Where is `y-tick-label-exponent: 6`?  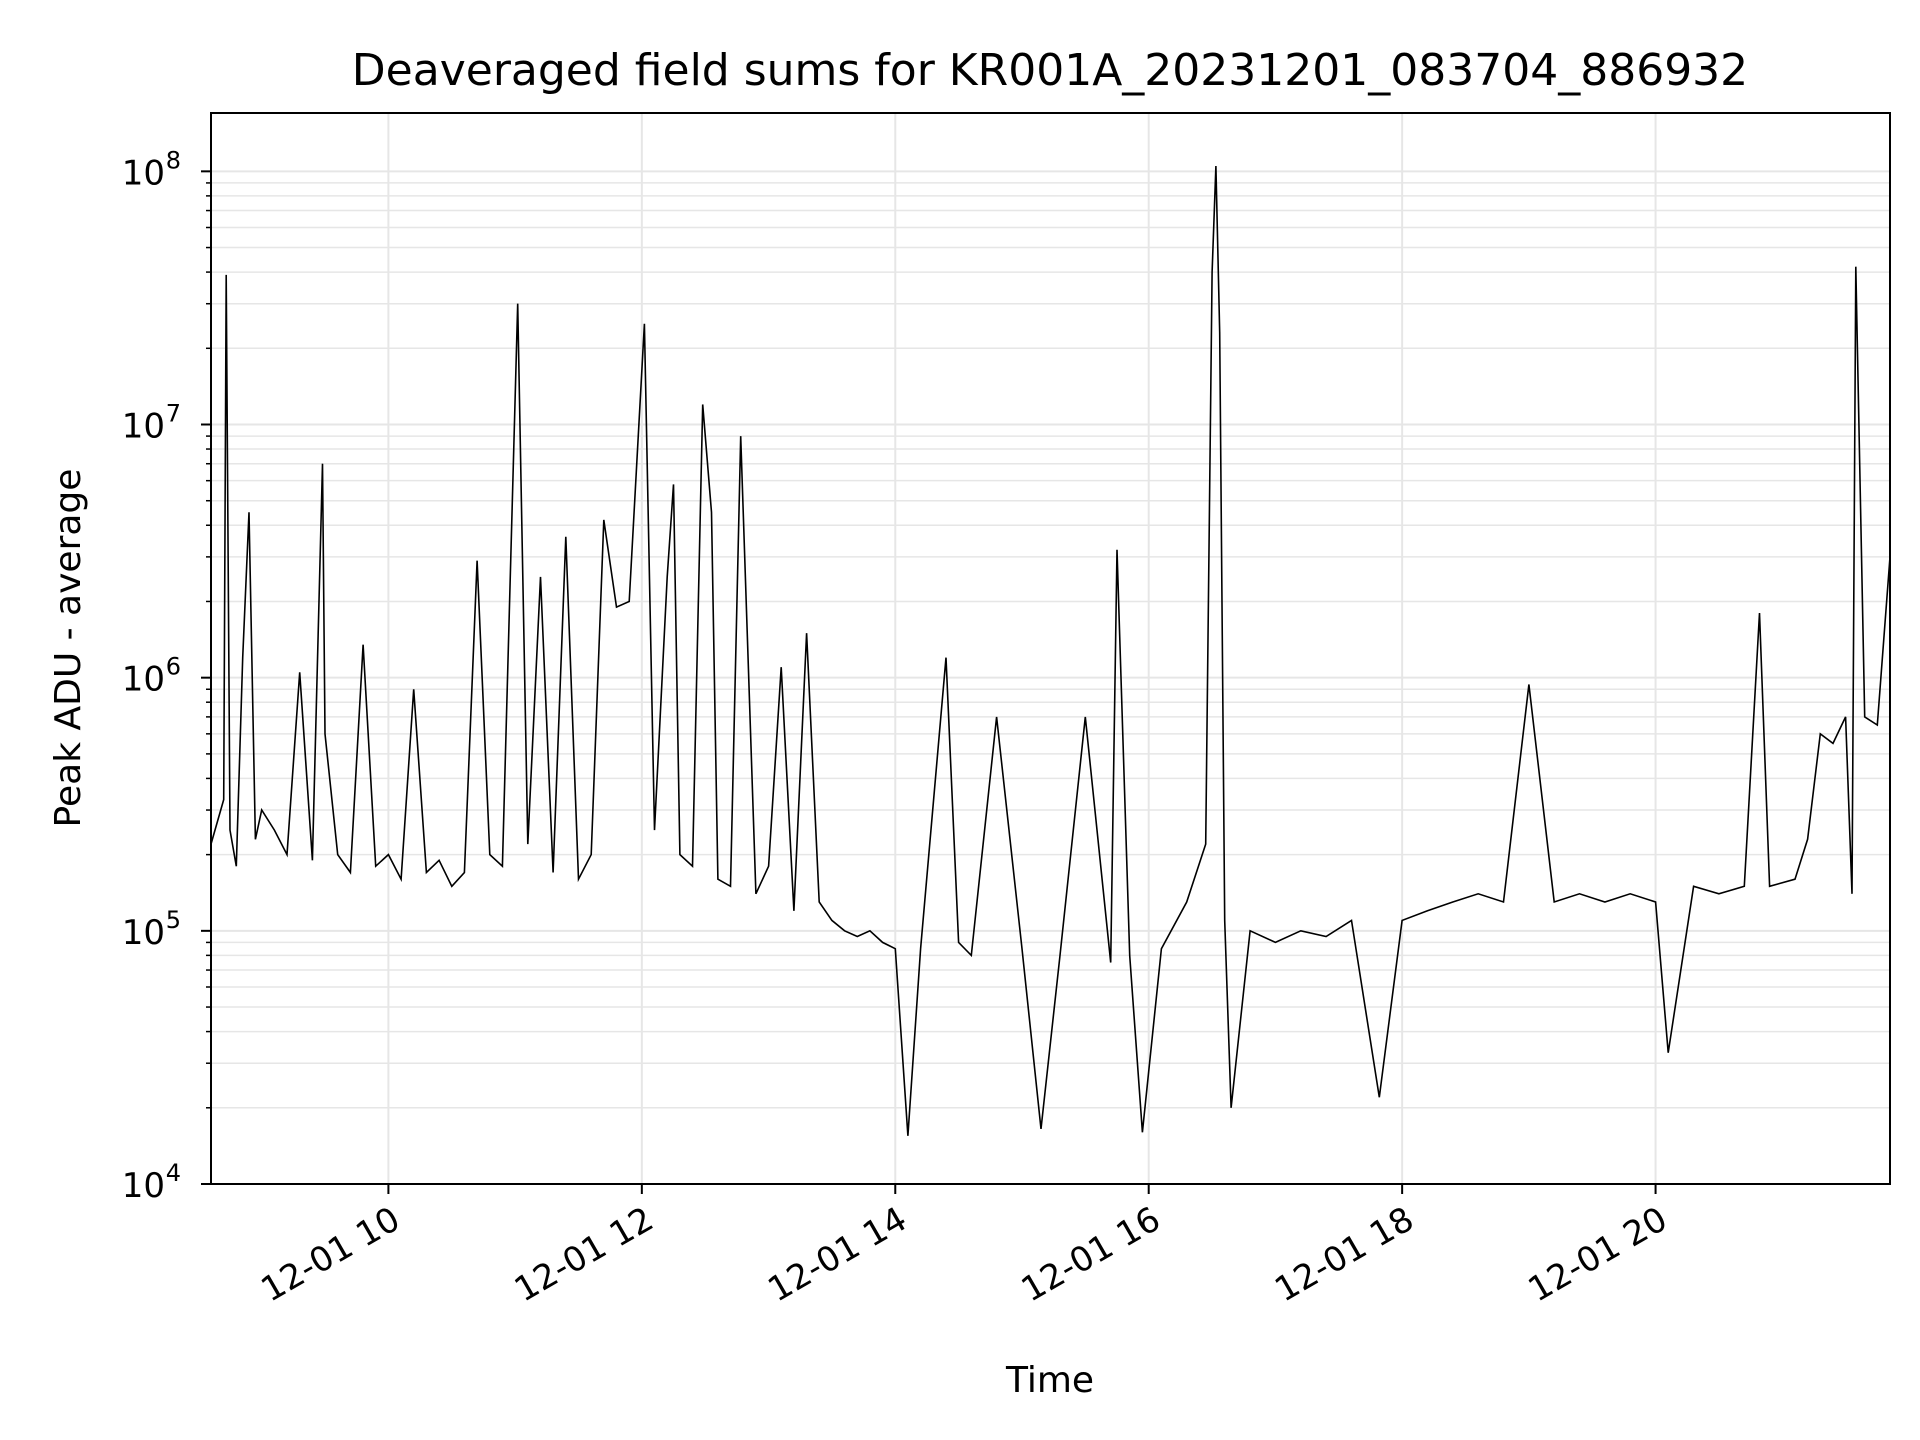 y-tick-label-exponent: 6 is located at coordinates (173, 667).